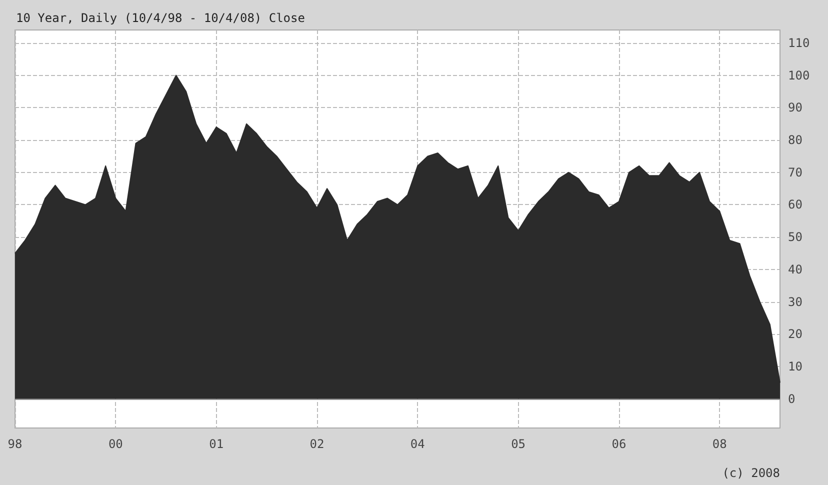 The height and width of the screenshot is (485, 828). Describe the element at coordinates (795, 367) in the screenshot. I see `y-tick-label: 10` at that location.